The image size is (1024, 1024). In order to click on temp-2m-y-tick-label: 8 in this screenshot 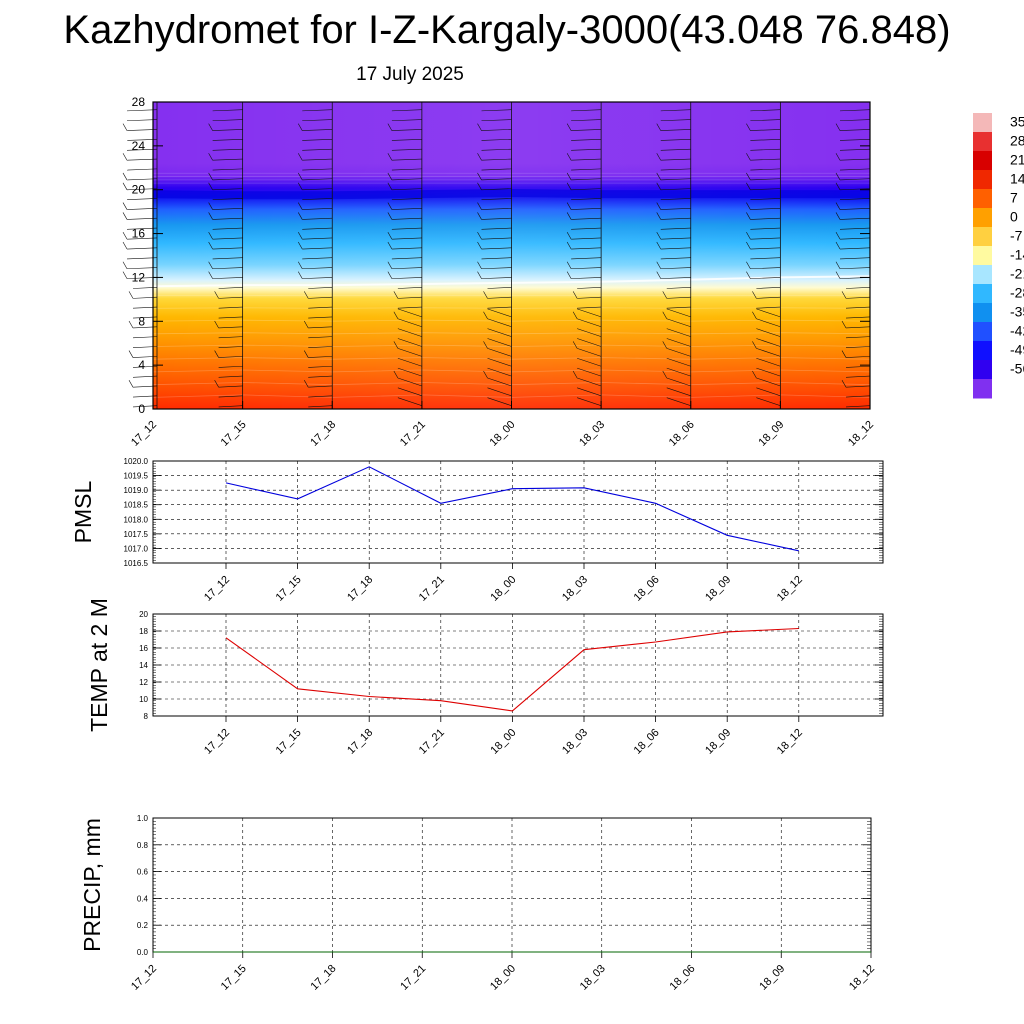, I will do `click(146, 716)`.